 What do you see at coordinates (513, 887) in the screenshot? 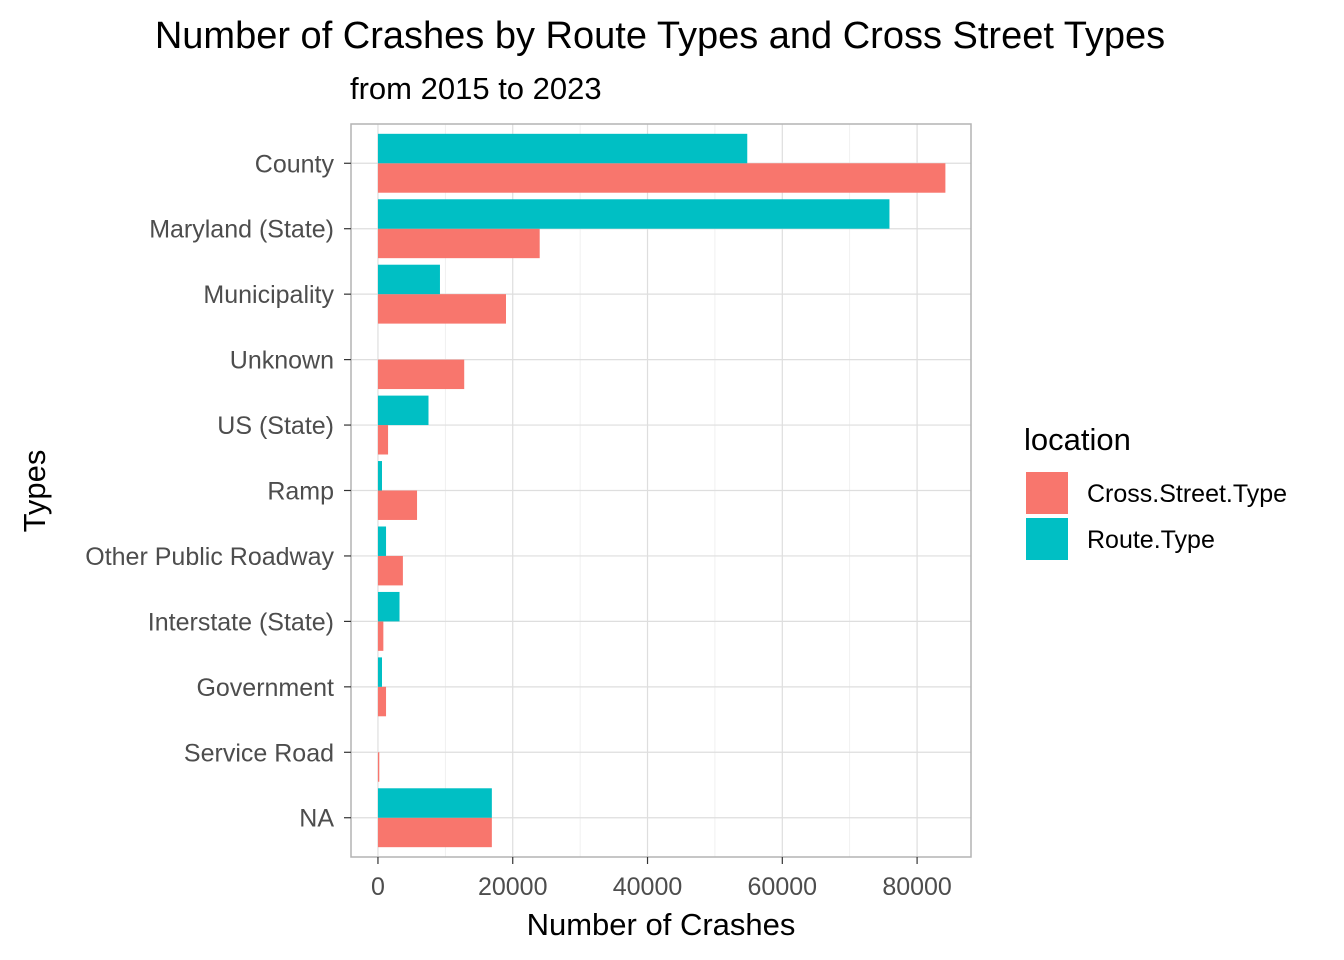
I see `x-tick-label: 20000` at bounding box center [513, 887].